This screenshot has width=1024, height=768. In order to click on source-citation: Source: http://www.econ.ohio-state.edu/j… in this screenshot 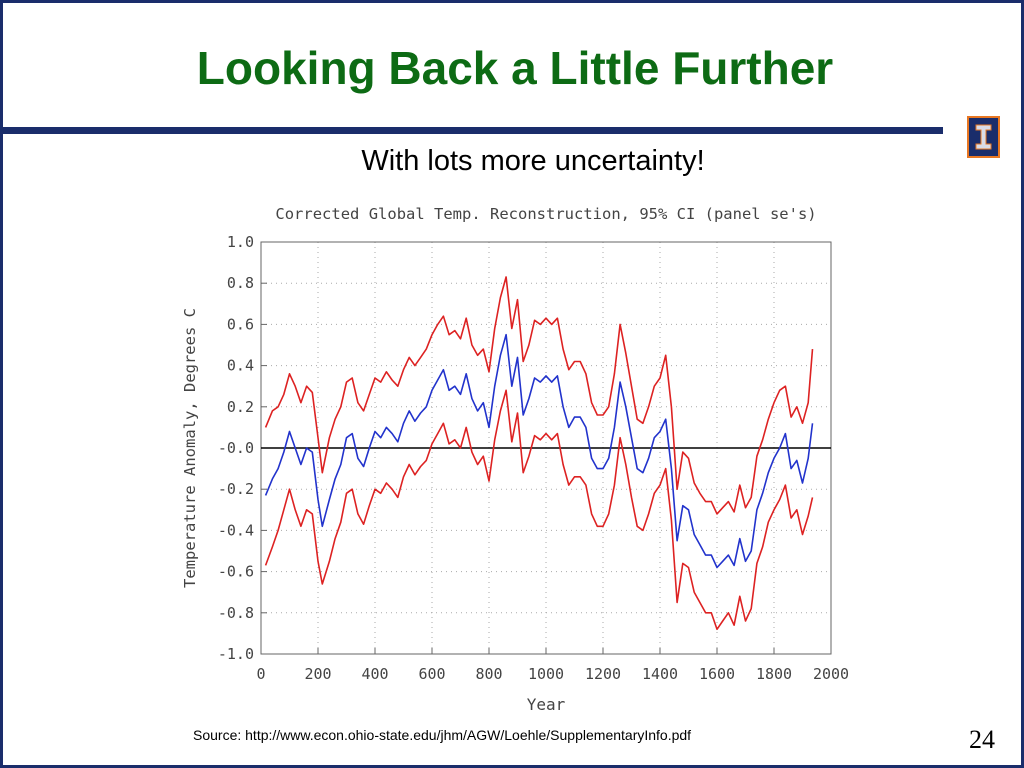, I will do `click(442, 735)`.